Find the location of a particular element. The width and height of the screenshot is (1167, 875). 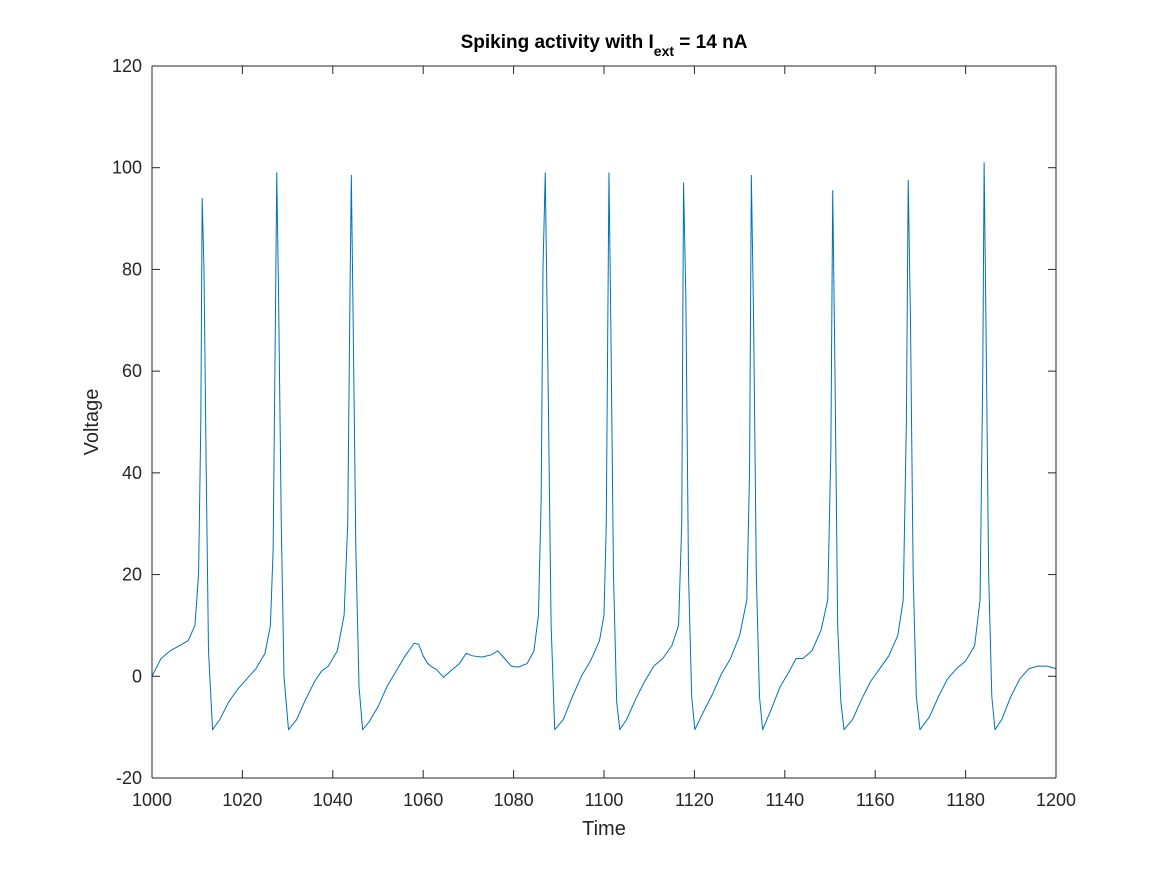

x-tick-label: 1160 is located at coordinates (875, 800).